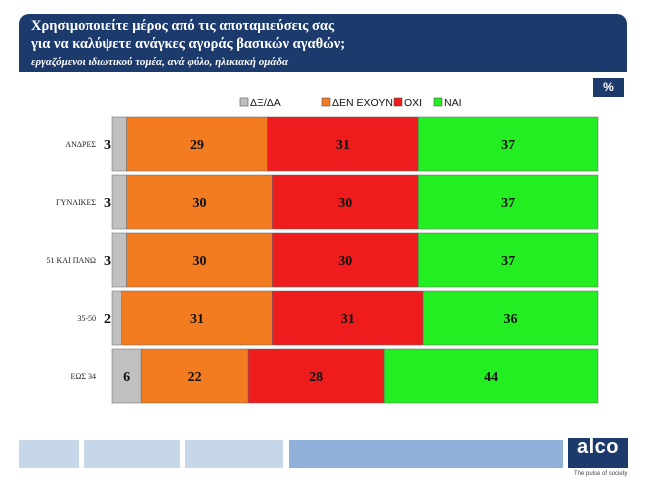  I want to click on category-label-1: ΓΥΝΑΙΚΕΣ, so click(76, 202).